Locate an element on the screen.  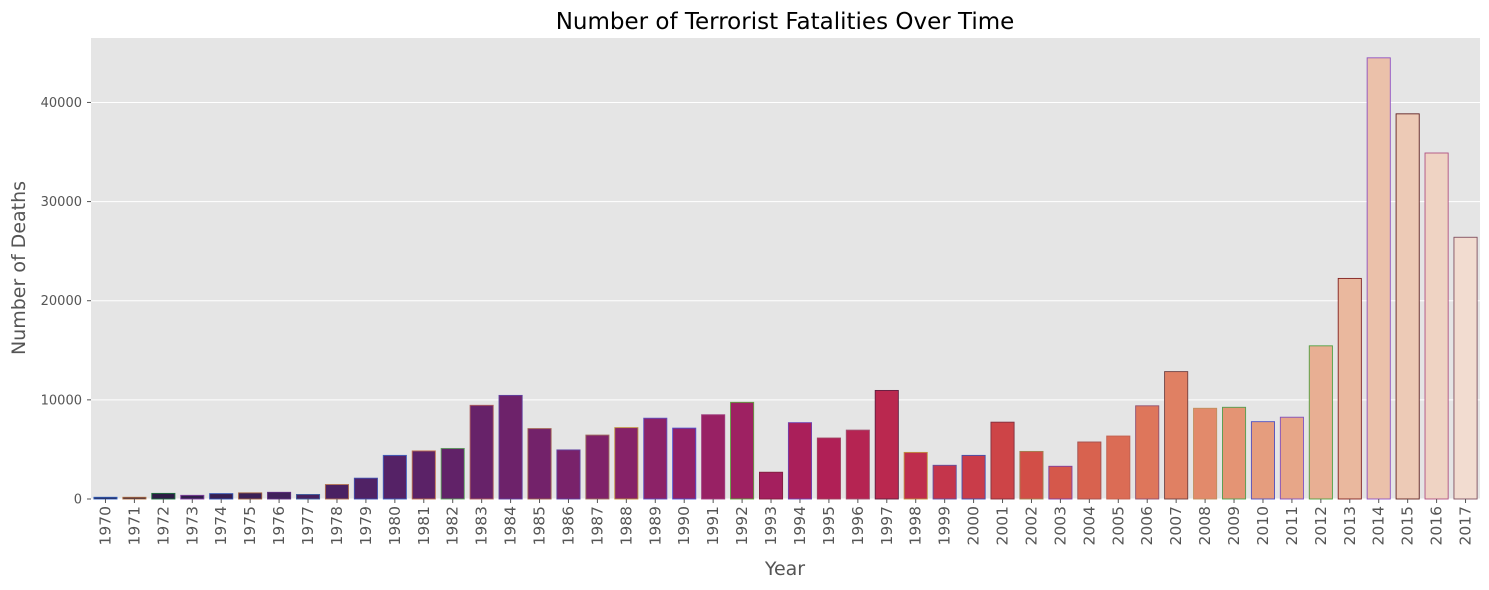
bar-2013 is located at coordinates (1349, 388).